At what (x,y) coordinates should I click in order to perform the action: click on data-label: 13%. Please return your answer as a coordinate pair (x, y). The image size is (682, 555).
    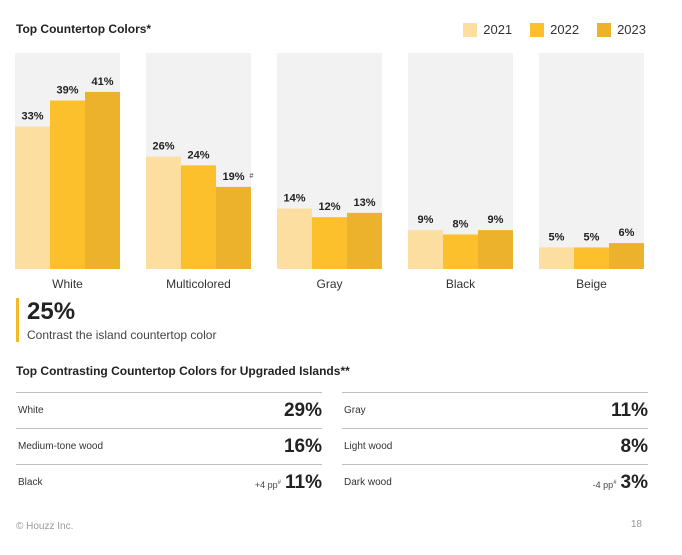
    Looking at the image, I should click on (364, 203).